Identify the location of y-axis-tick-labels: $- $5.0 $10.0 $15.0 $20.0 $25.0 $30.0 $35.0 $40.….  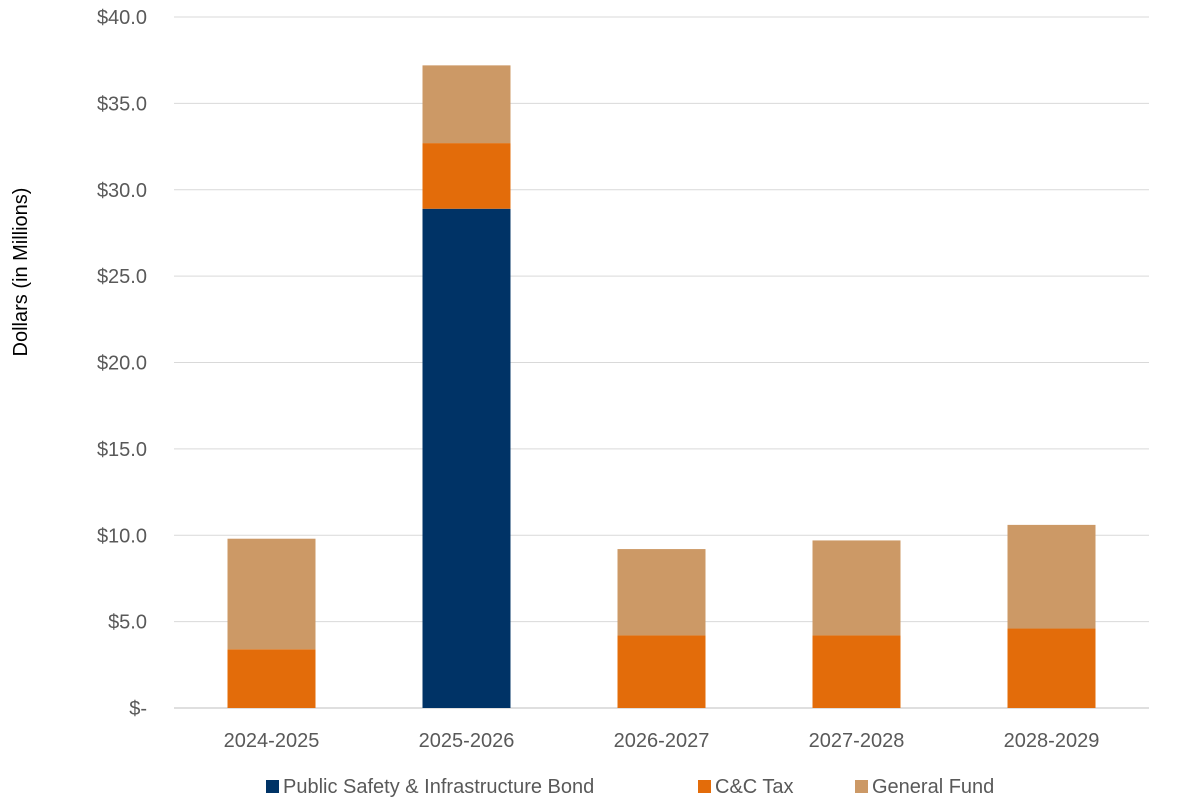
(122, 363).